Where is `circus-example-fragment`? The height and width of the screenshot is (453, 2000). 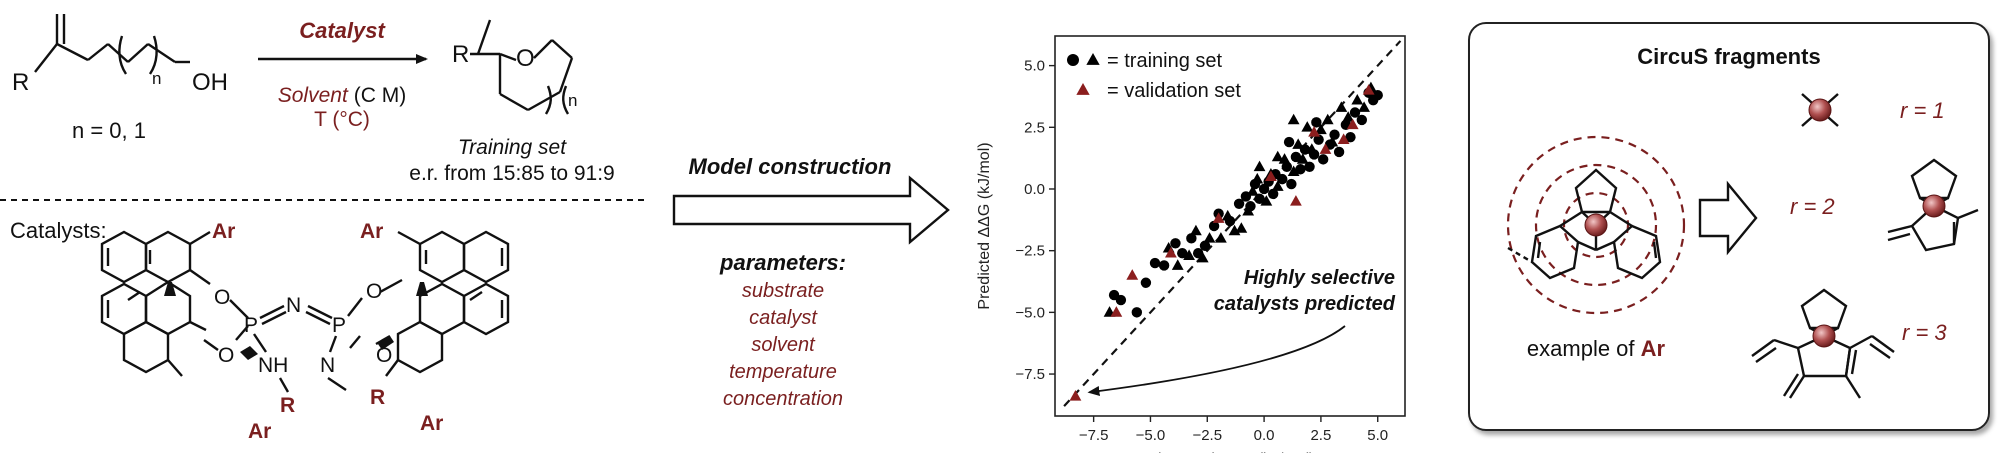
circus-example-fragment is located at coordinates (1596, 225).